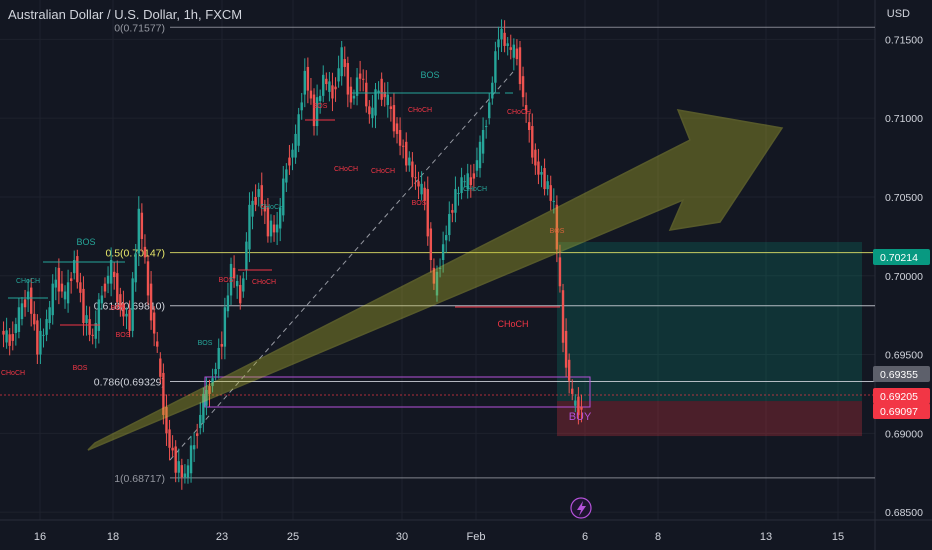  Describe the element at coordinates (402, 537) in the screenshot. I see `time-axis-tick: 30` at that location.